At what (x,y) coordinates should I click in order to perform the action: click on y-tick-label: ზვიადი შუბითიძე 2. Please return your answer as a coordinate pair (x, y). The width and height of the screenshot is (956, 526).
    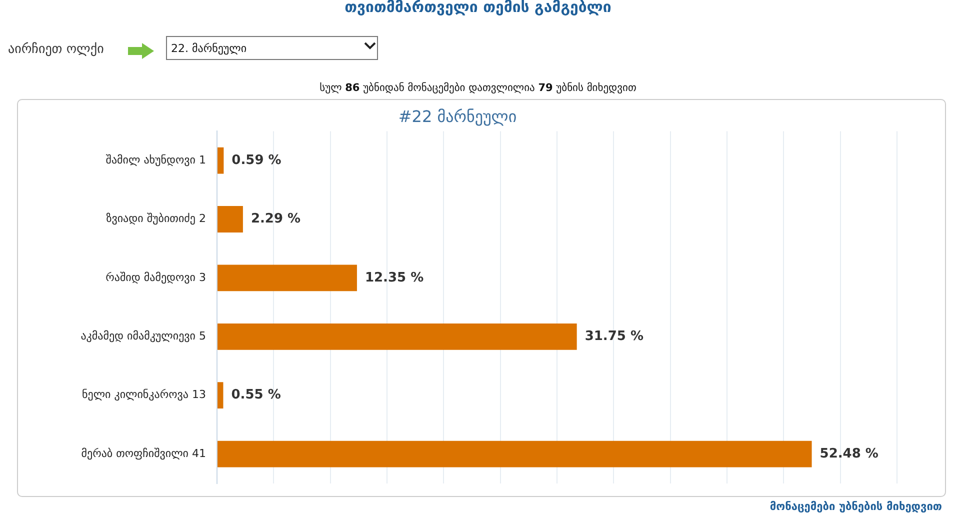
    Looking at the image, I should click on (156, 219).